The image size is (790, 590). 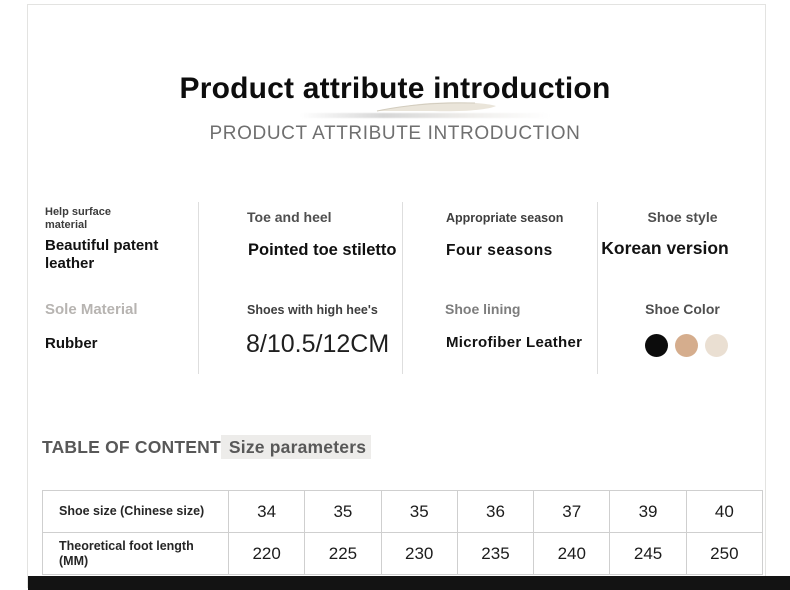 What do you see at coordinates (505, 218) in the screenshot?
I see `attr-label-season: Appropriate season` at bounding box center [505, 218].